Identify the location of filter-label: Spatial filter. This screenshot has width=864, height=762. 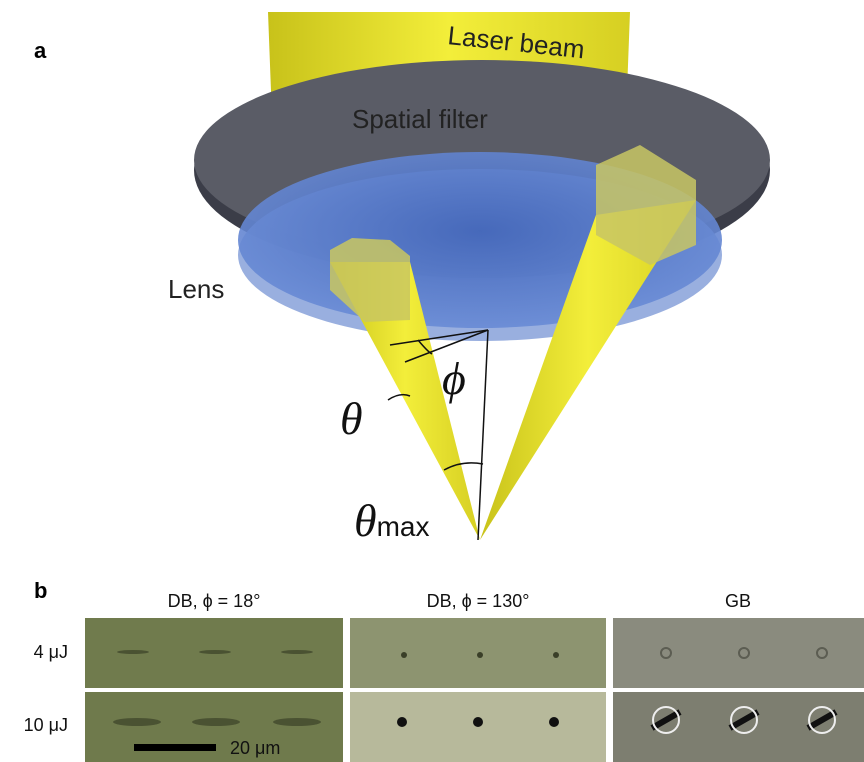
(420, 119).